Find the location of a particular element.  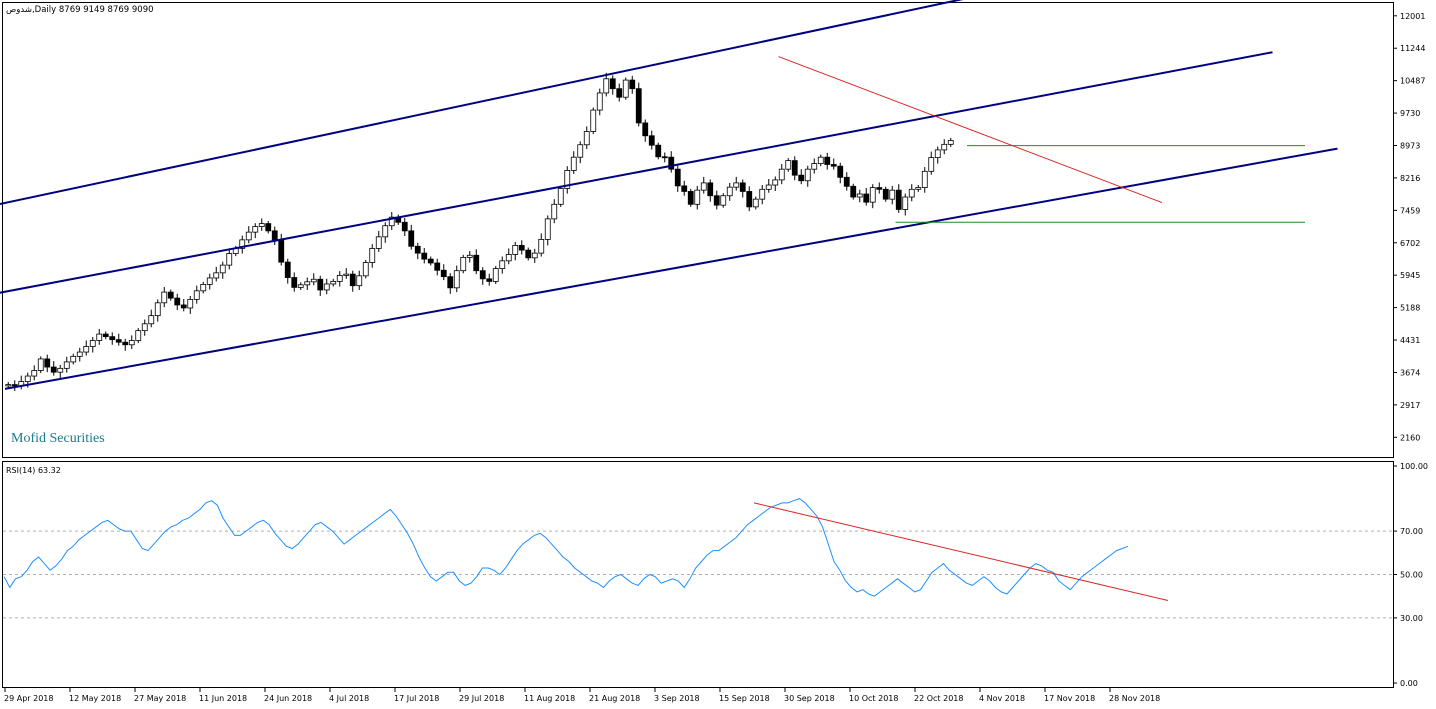

rsi-tick-label: 70.00 is located at coordinates (1411, 531).